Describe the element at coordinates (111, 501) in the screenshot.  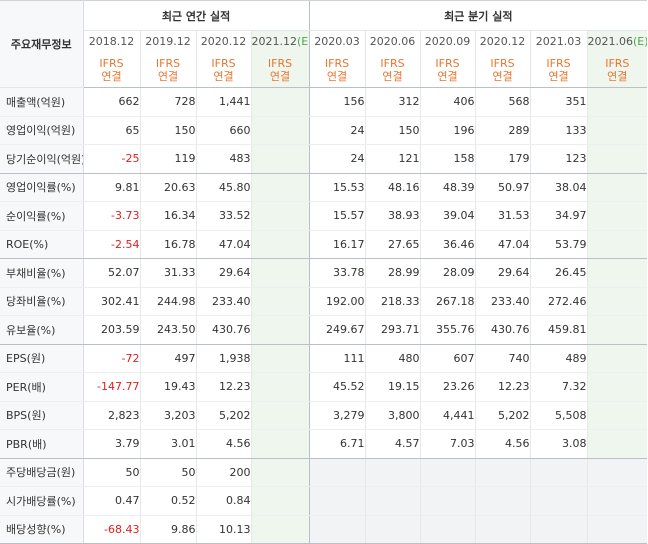
I see `annual-value: 0.47` at that location.